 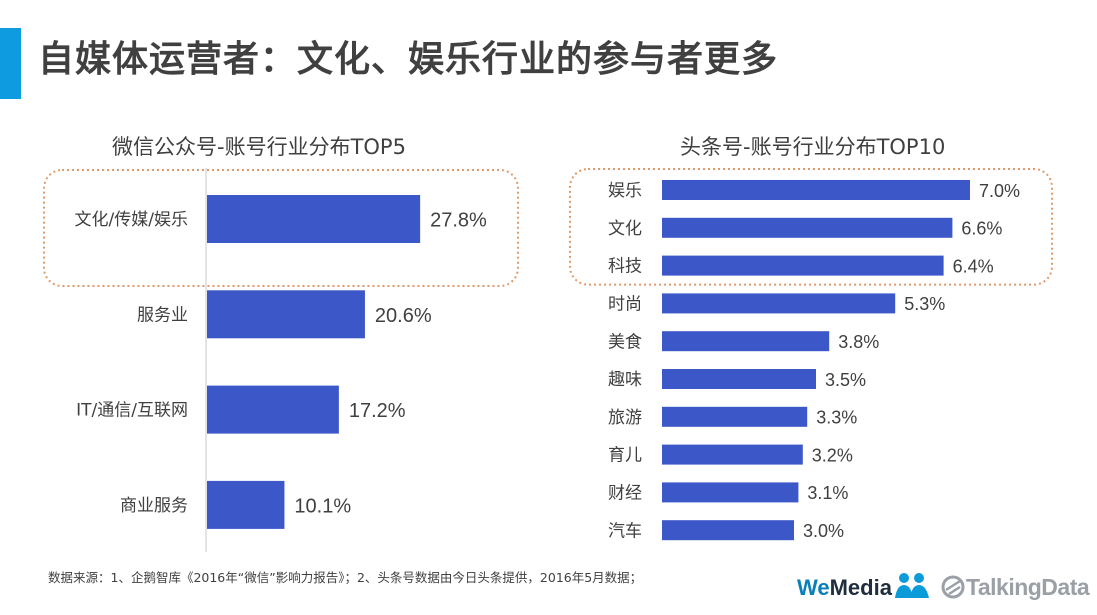 What do you see at coordinates (625, 229) in the screenshot?
I see `toutiao-category-label-1: 文化` at bounding box center [625, 229].